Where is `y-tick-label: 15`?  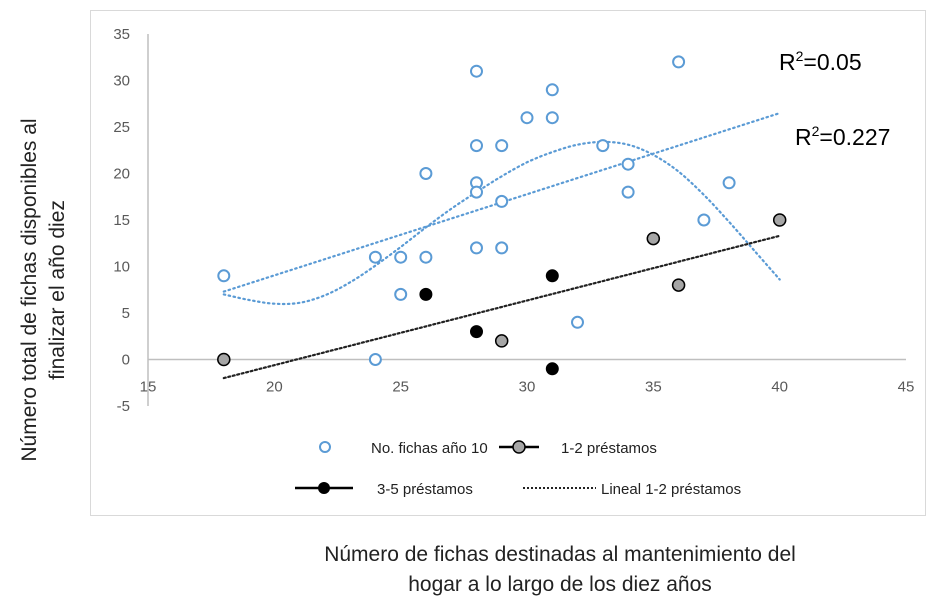 y-tick-label: 15 is located at coordinates (121, 220).